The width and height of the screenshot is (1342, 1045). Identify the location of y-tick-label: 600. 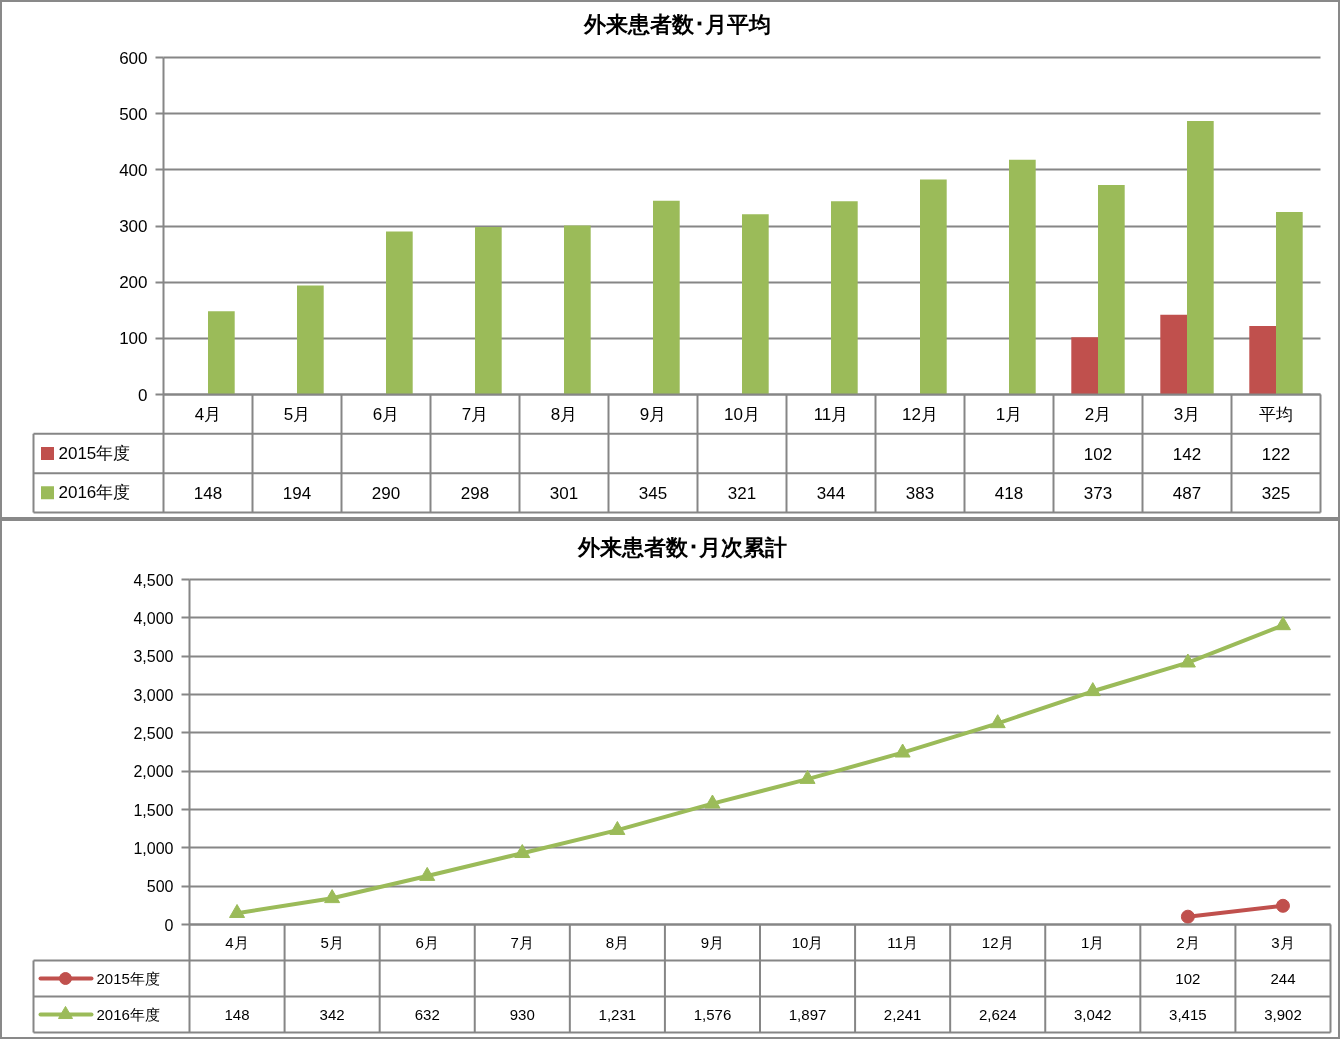
(133, 58).